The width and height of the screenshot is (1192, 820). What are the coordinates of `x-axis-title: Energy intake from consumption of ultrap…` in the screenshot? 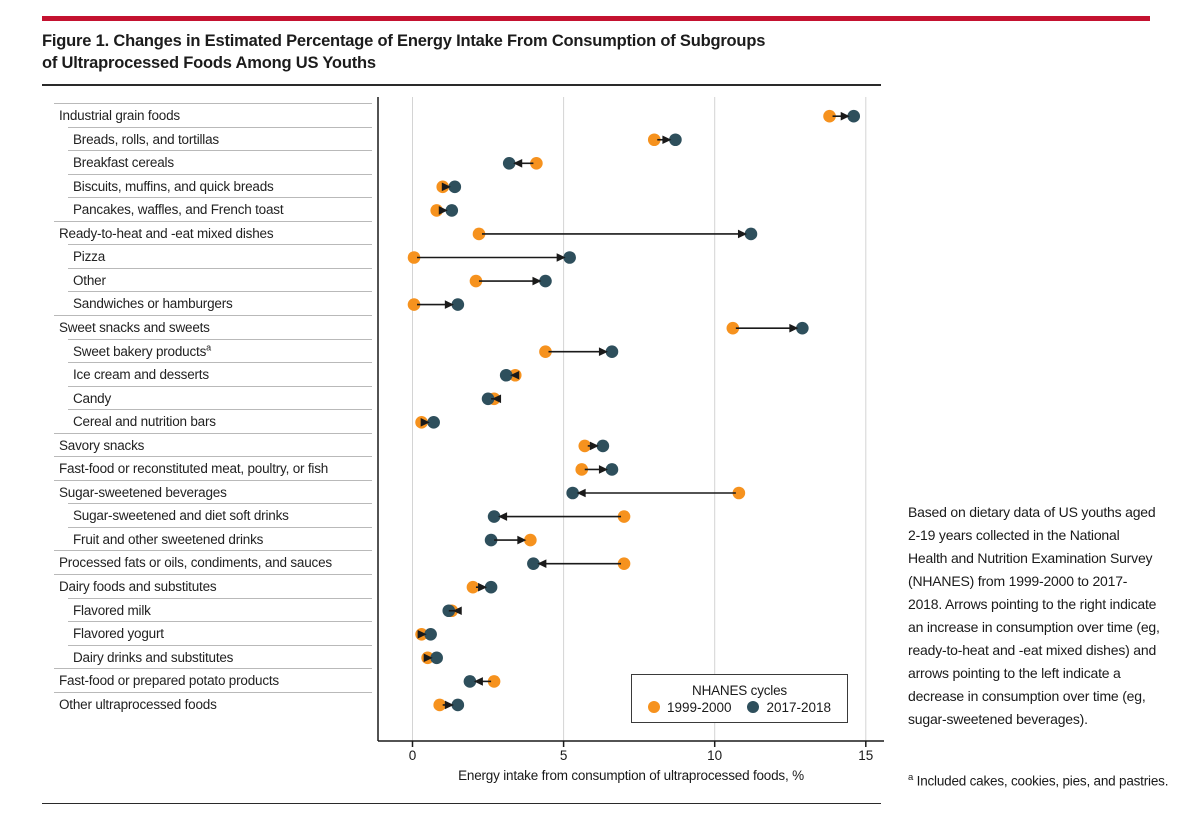 It's located at (631, 775).